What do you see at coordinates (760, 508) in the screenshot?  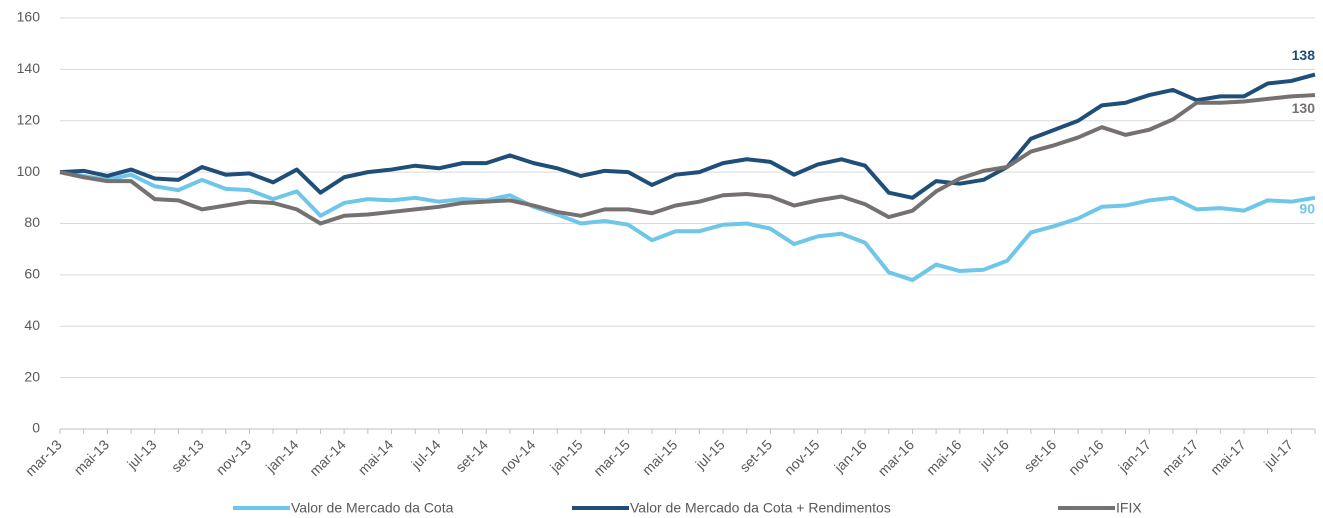 I see `legend-label: Valor de Mercado da Cota + Rendimentos` at bounding box center [760, 508].